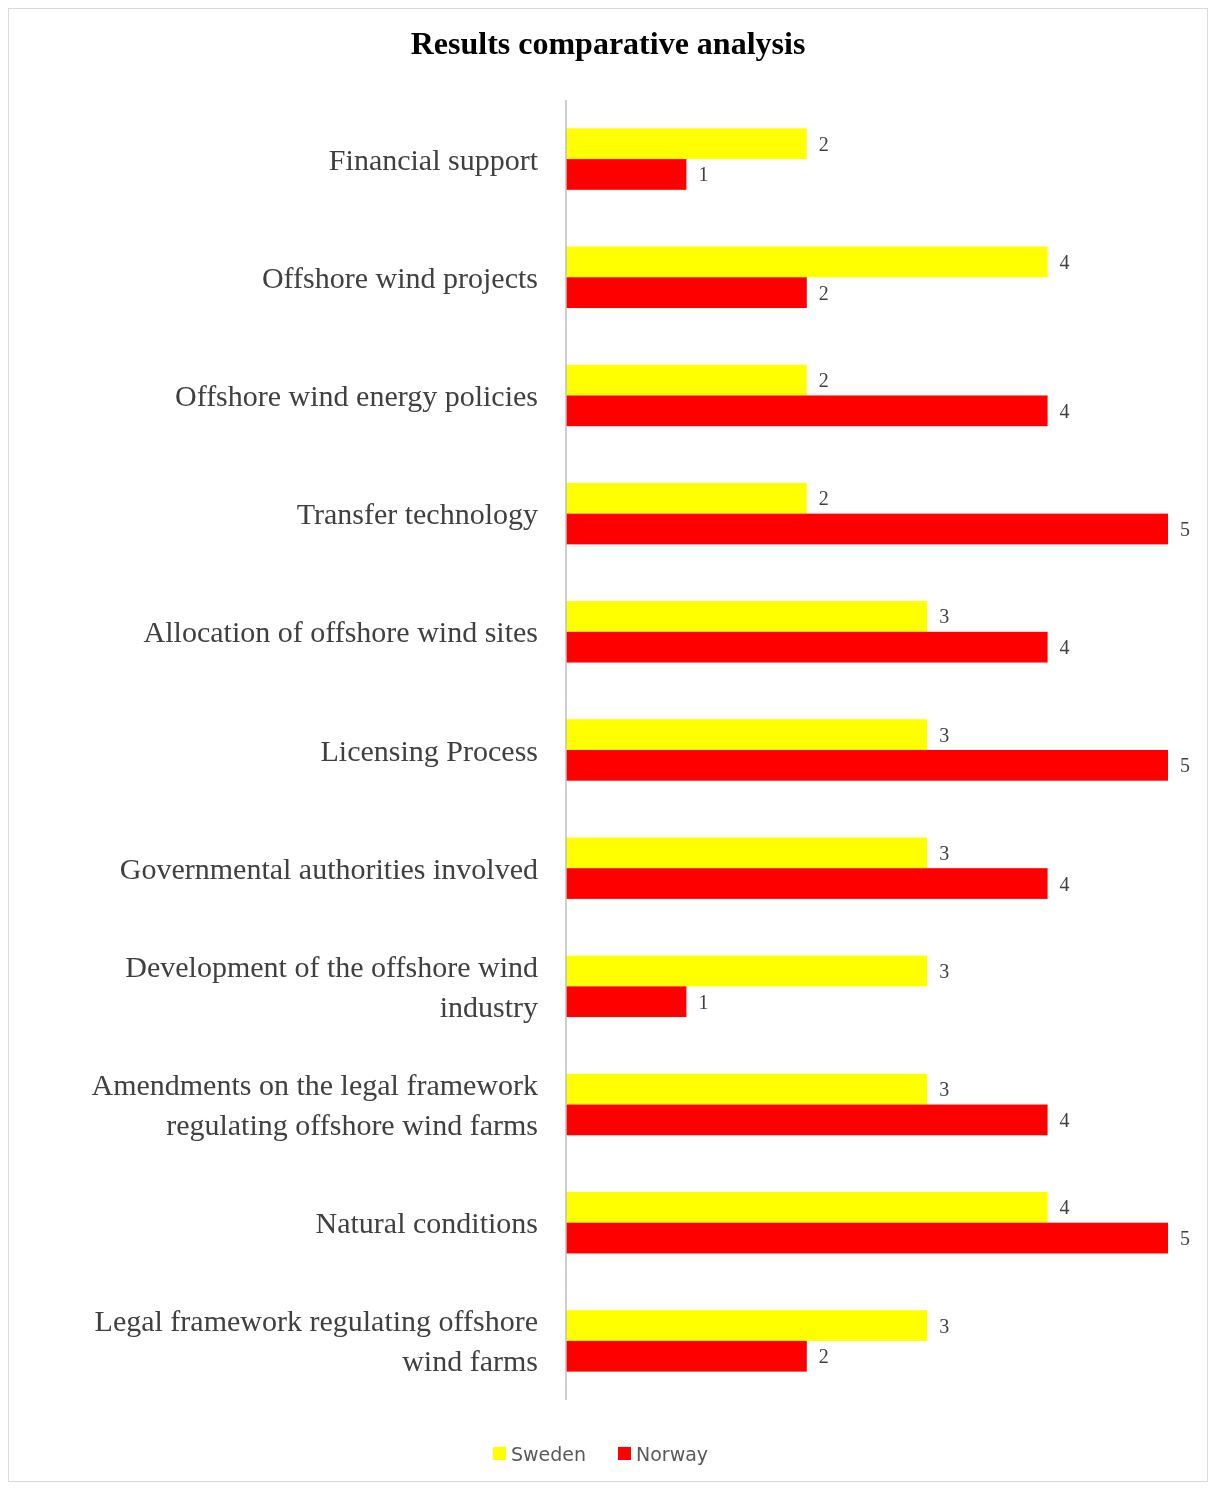  I want to click on y-tick-label: Transfer technology, so click(417, 514).